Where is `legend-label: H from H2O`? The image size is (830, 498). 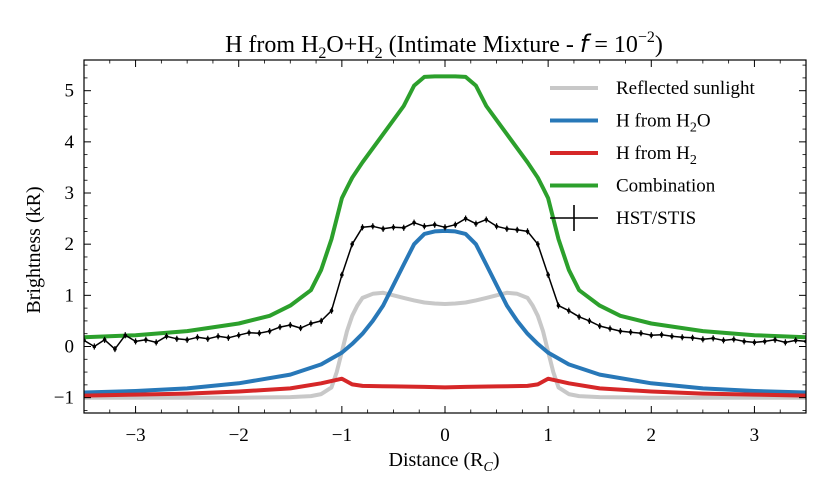
legend-label: H from H2O is located at coordinates (663, 123).